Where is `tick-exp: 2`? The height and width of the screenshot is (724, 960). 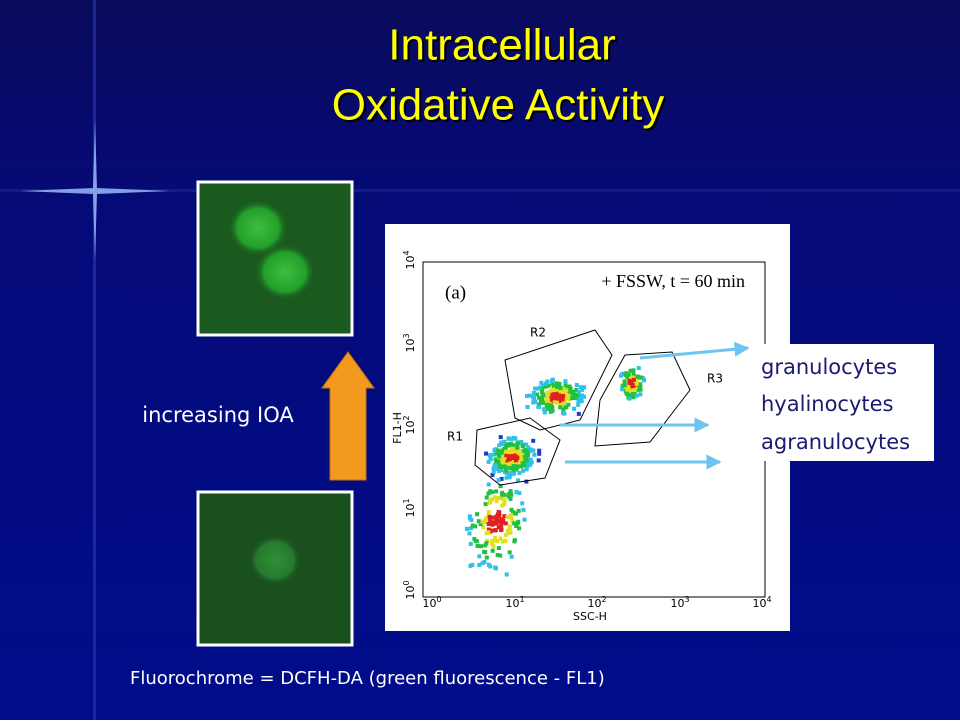 tick-exp: 2 is located at coordinates (603, 599).